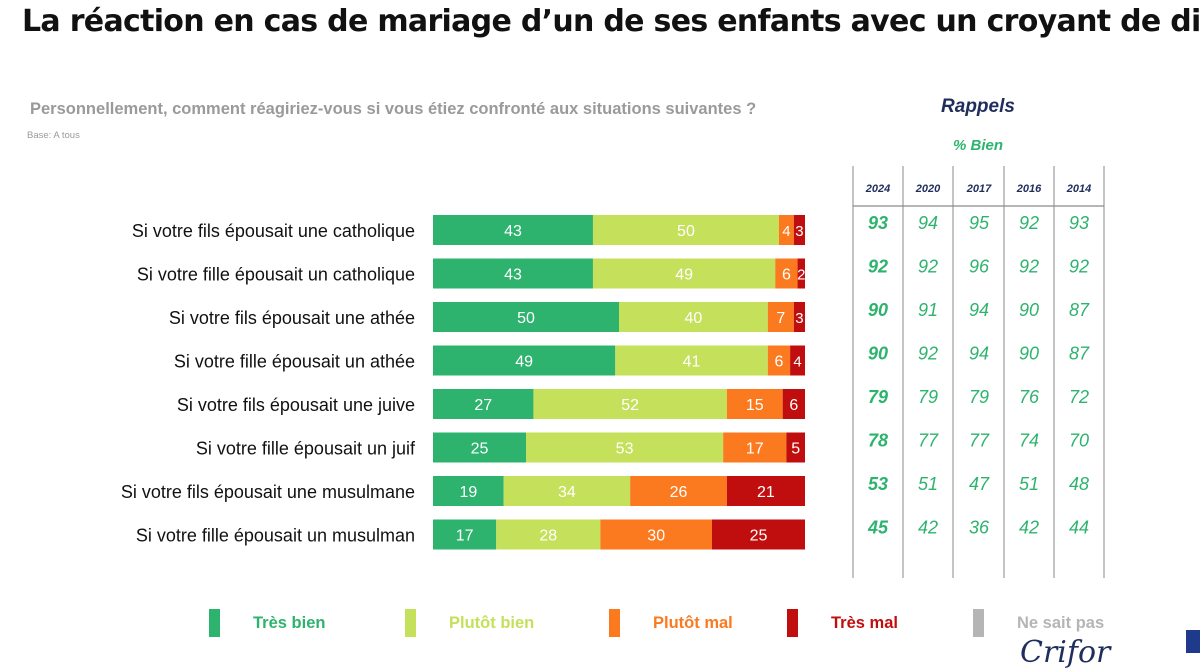 The height and width of the screenshot is (670, 1200). What do you see at coordinates (273, 231) in the screenshot?
I see `category-label: Si votre fils épousait une catholique` at bounding box center [273, 231].